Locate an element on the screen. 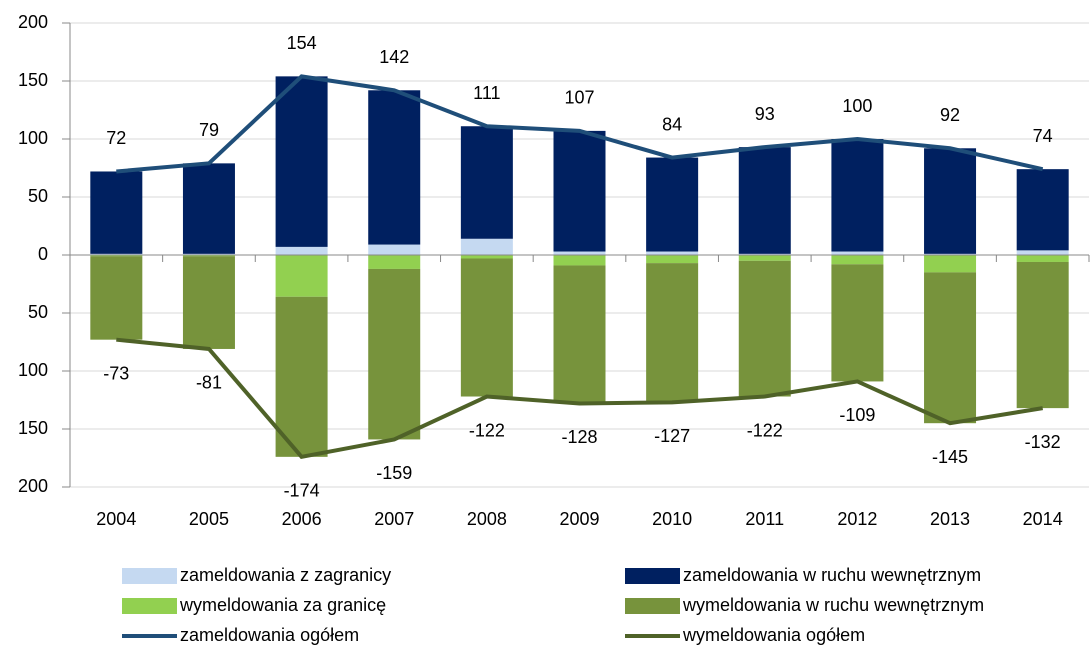  y-tick-label: 0 is located at coordinates (43, 254).